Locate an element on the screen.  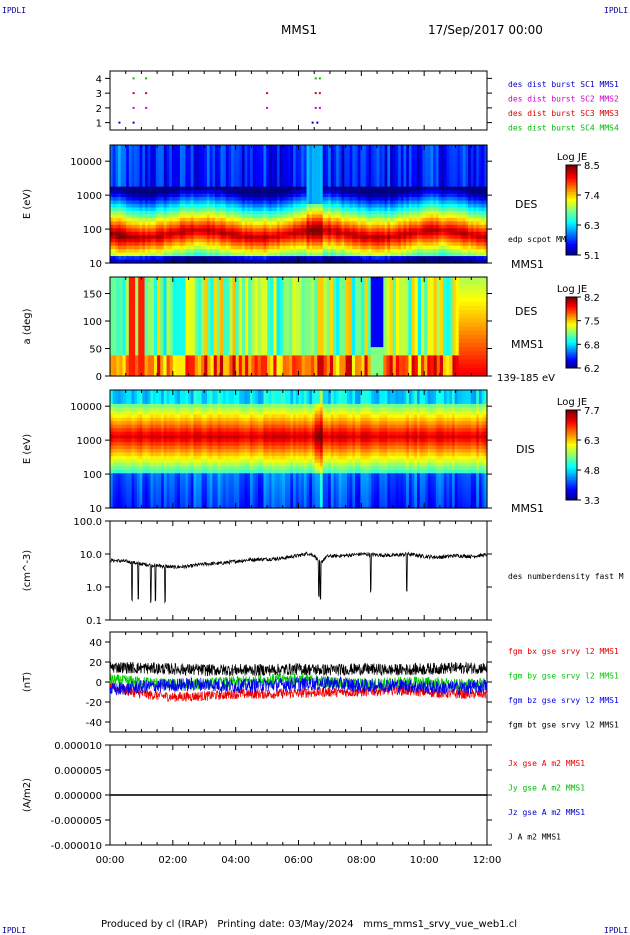
burst-legend-sc3: des dist burst SC3 MMS3 is located at coordinates (563, 113).